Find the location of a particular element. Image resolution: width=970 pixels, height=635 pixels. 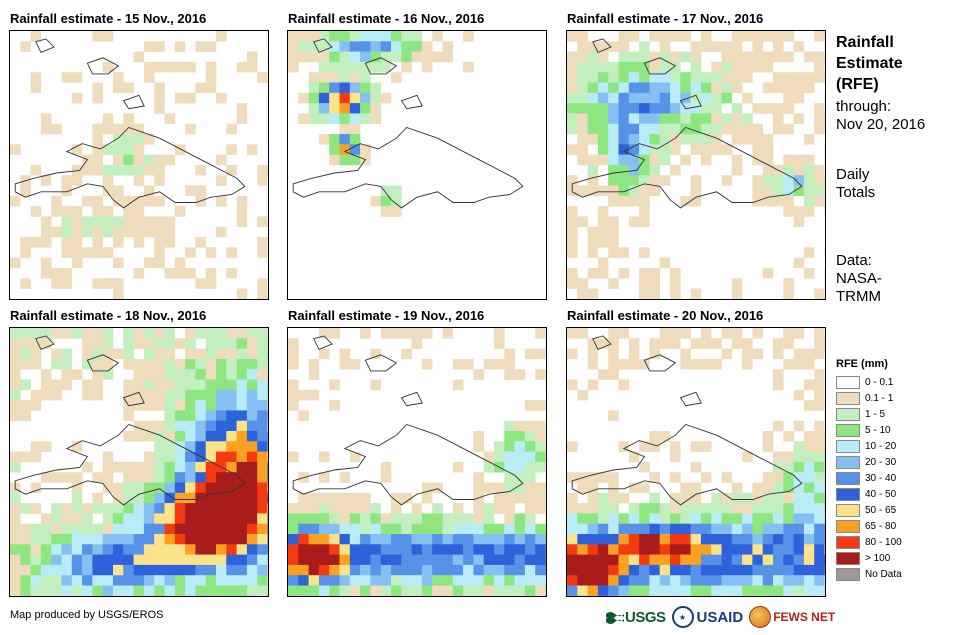

legend-label: 1 - 5 is located at coordinates (875, 414).